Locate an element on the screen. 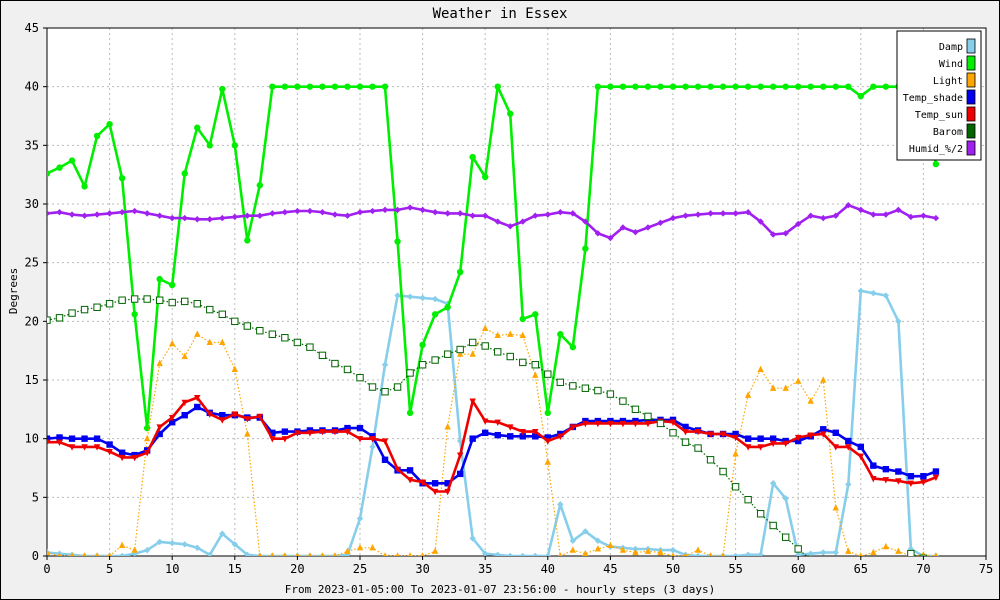 The width and height of the screenshot is (1000, 600). legend-label: Light is located at coordinates (948, 81).